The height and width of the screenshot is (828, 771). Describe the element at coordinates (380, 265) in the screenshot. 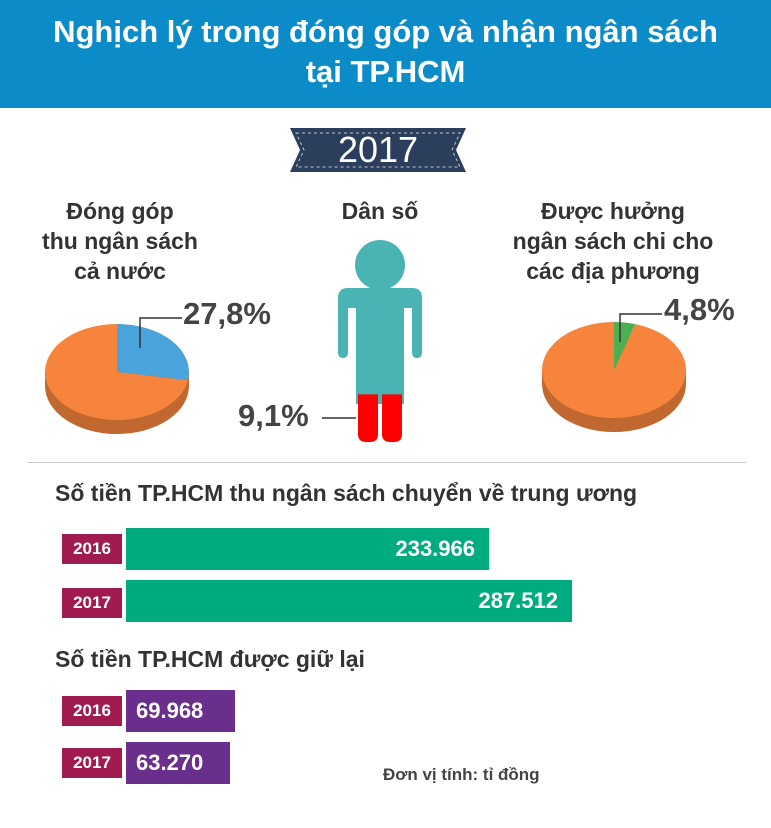

I see `person-head` at that location.